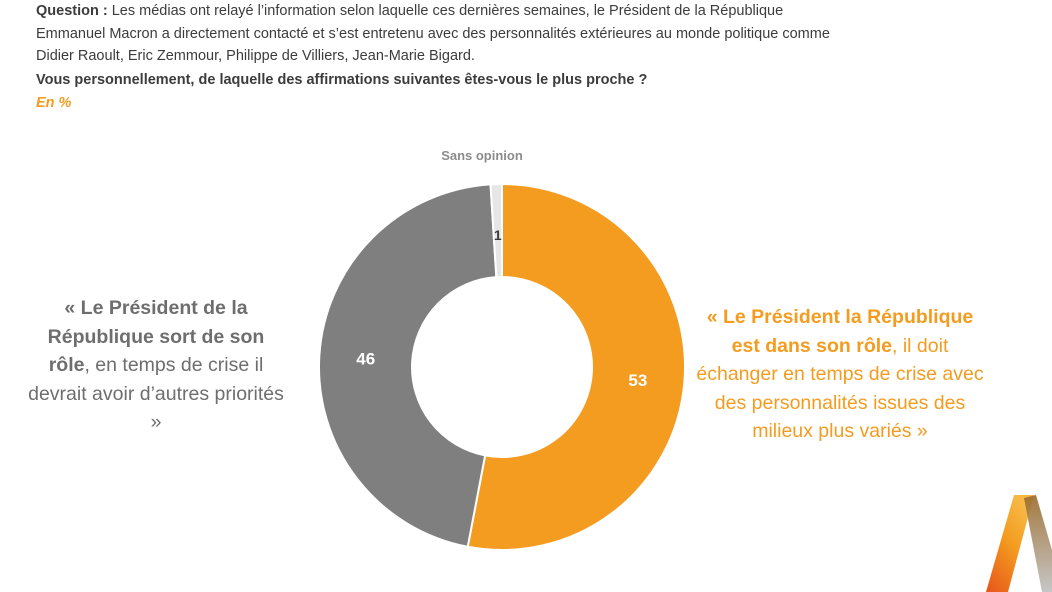 This screenshot has width=1052, height=592. I want to click on unit-label: En %, so click(54, 103).